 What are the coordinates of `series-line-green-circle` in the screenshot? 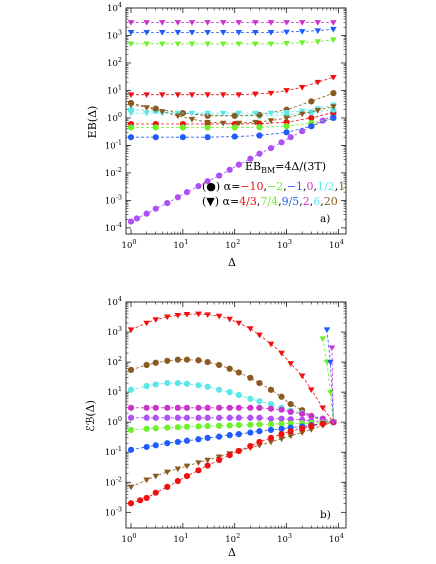 It's located at (232, 122).